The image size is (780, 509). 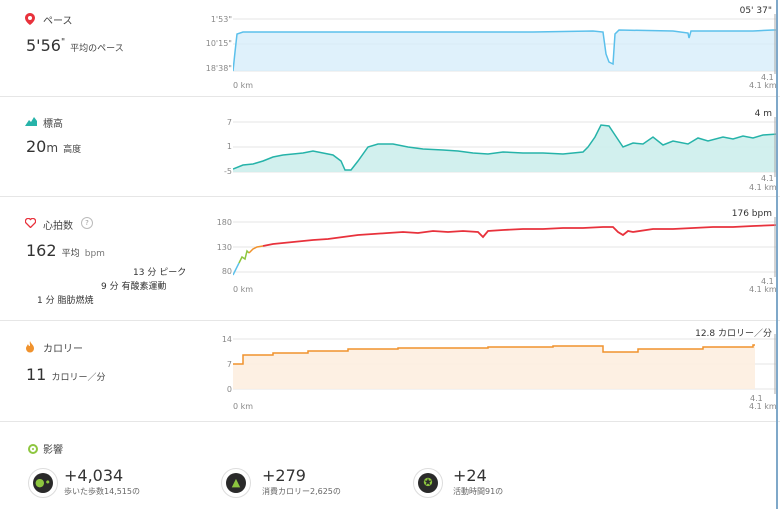 I want to click on scrollbar, so click(x=777, y=254).